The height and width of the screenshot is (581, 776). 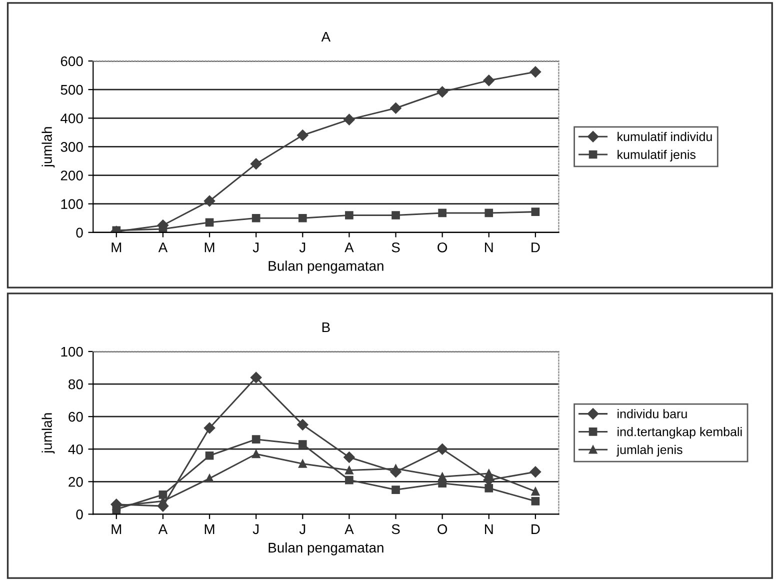 I want to click on y-tick-label: 400, so click(x=71, y=118).